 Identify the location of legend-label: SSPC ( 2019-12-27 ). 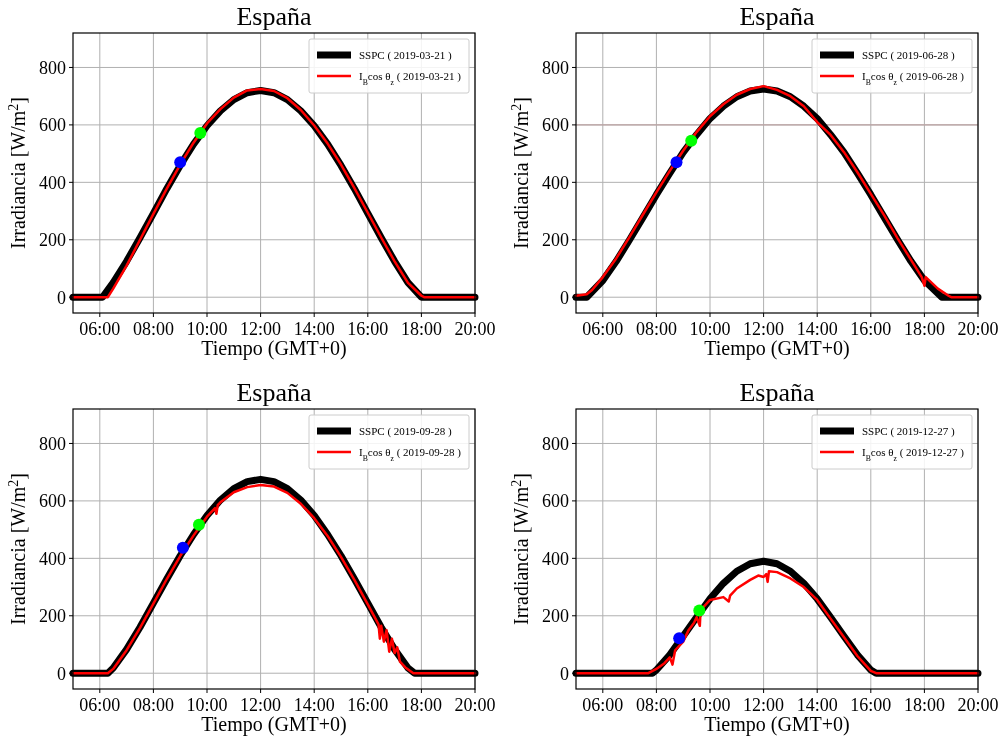
(908, 431).